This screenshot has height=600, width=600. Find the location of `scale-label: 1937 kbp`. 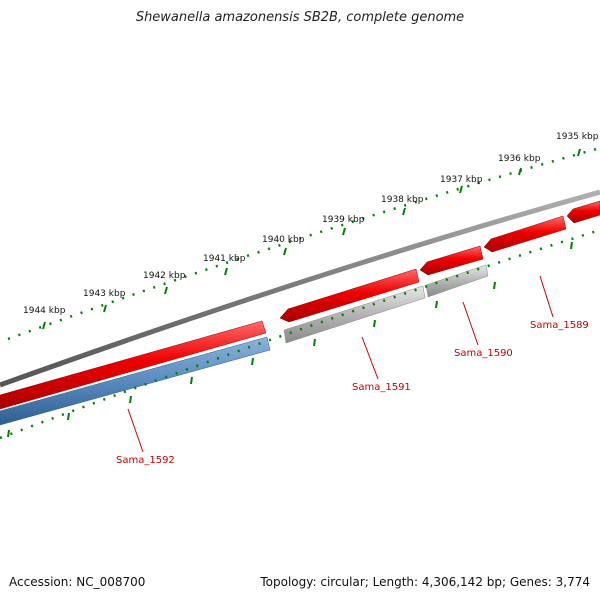

scale-label: 1937 kbp is located at coordinates (461, 180).